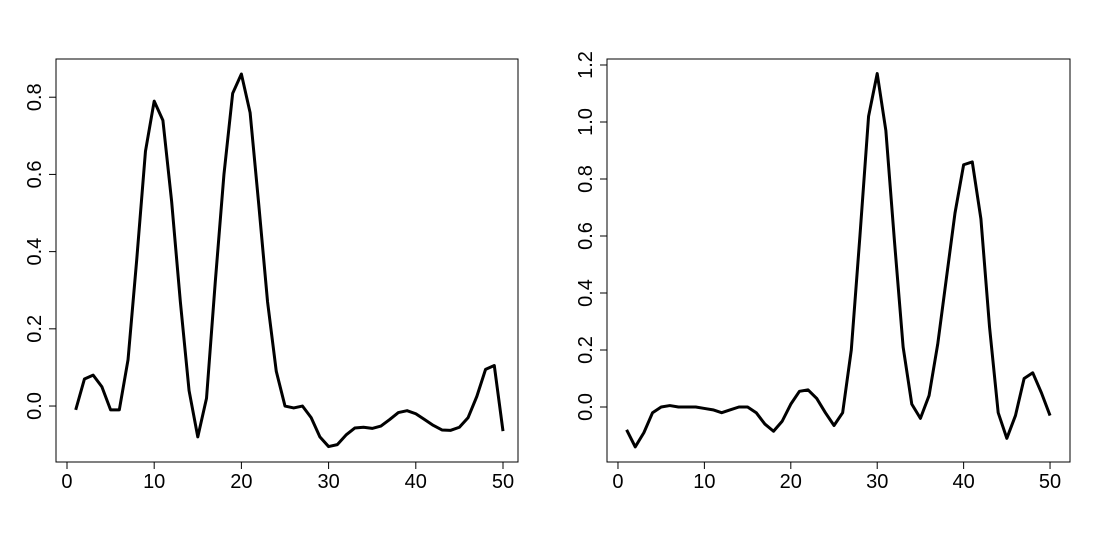  Describe the element at coordinates (586, 122) in the screenshot. I see `y-tick-label: 1.0` at that location.